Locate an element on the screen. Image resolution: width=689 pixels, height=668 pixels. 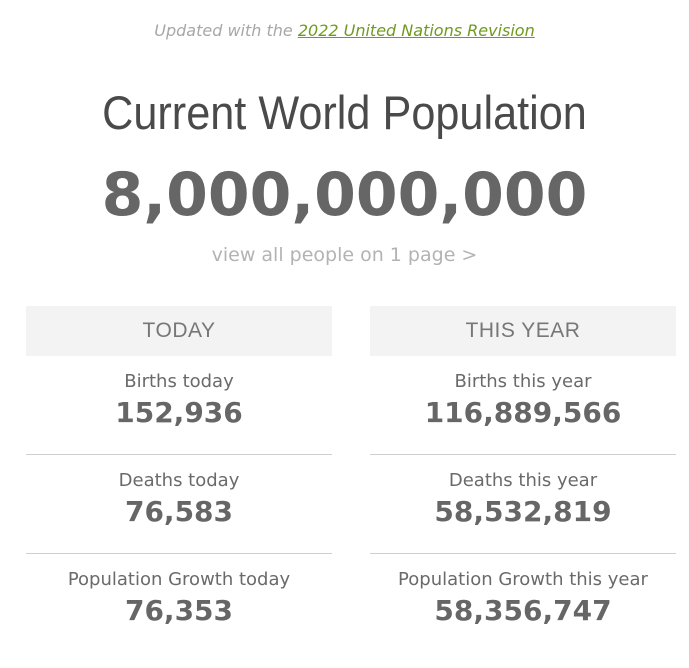
births-this-year-stat: Births this year 116,889,566 is located at coordinates (523, 405).